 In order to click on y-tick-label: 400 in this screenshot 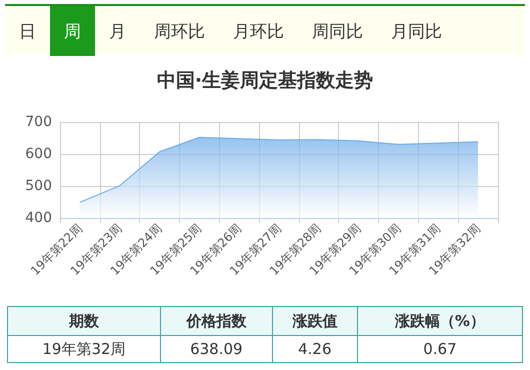, I will do `click(38, 218)`.